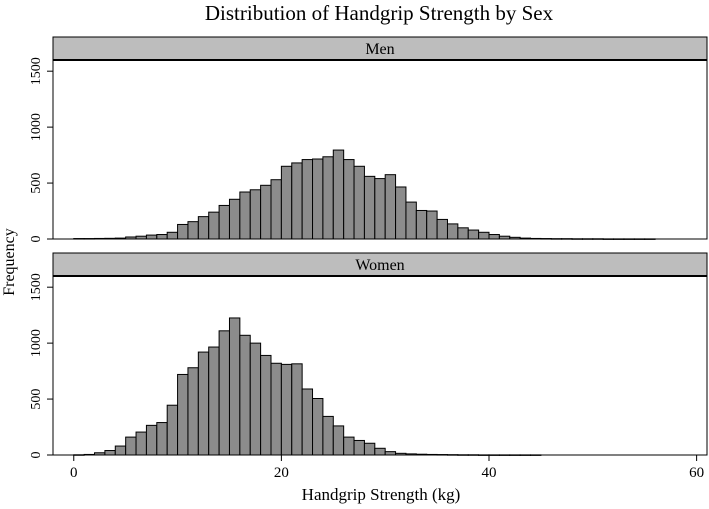  Describe the element at coordinates (36, 455) in the screenshot. I see `y-tick-label-women-0: 0` at that location.